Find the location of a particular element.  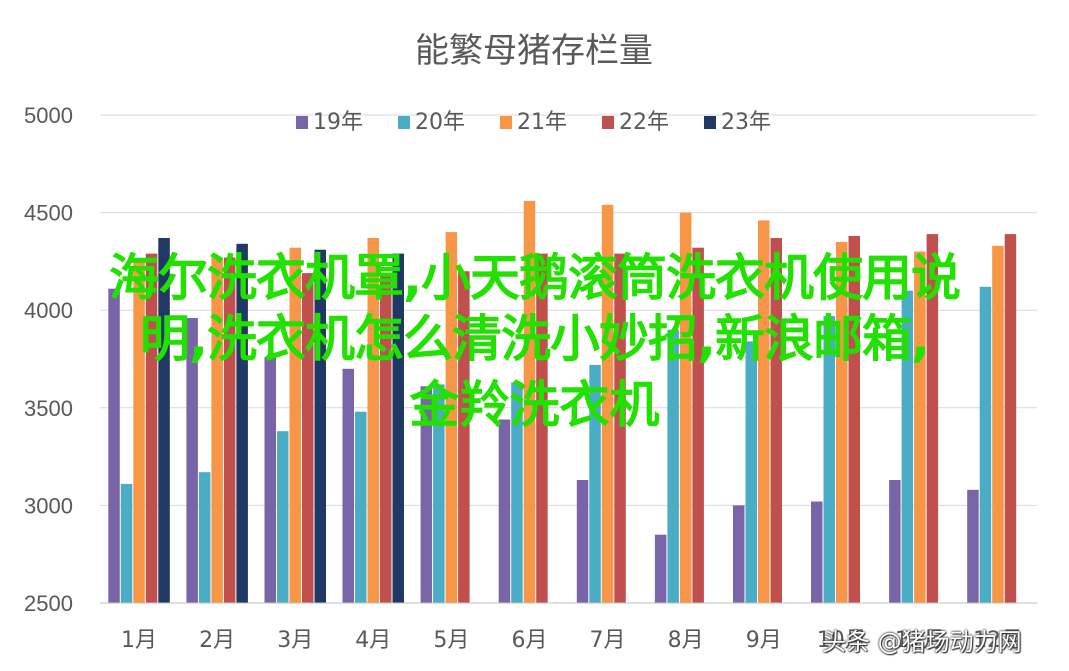

bar-22年-8月 is located at coordinates (698, 425).